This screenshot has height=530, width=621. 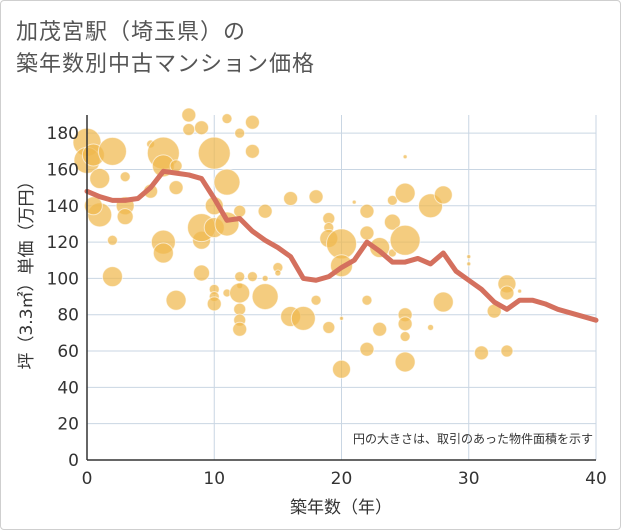 What do you see at coordinates (63, 243) in the screenshot?
I see `y-tick-label: 120` at bounding box center [63, 243].